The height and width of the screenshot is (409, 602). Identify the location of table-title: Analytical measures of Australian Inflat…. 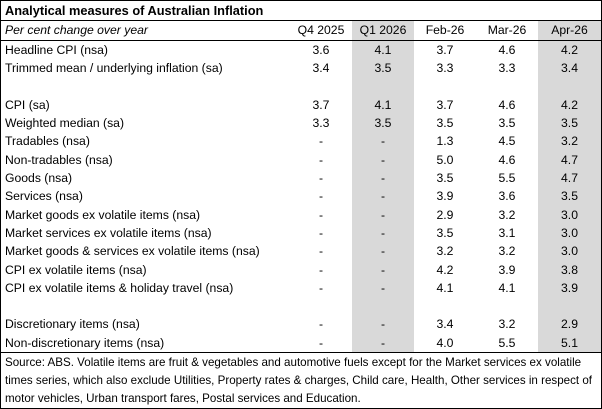
(301, 11).